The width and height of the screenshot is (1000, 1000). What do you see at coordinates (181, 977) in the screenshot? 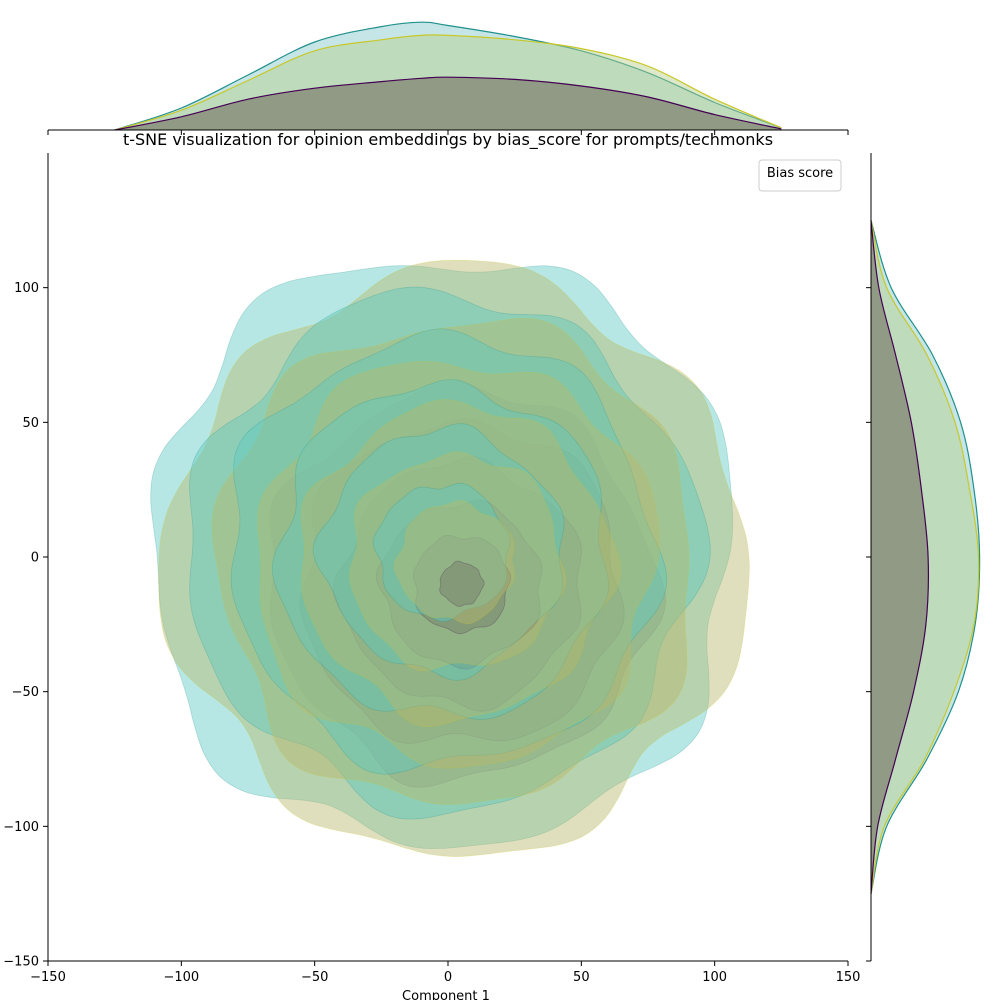
I see `x-tick-label: −100` at bounding box center [181, 977].